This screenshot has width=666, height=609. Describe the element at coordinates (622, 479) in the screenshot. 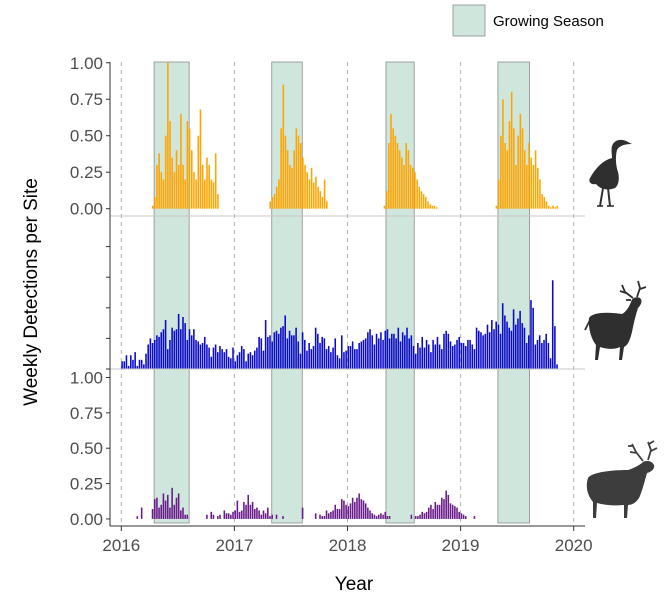

I see `reindeer-icon` at that location.